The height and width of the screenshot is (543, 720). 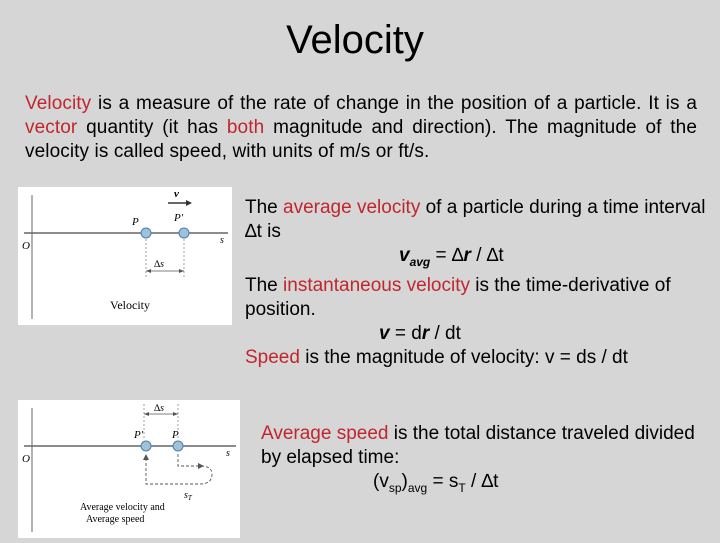 What do you see at coordinates (443, 481) in the screenshot?
I see `eq-c: = s` at bounding box center [443, 481].